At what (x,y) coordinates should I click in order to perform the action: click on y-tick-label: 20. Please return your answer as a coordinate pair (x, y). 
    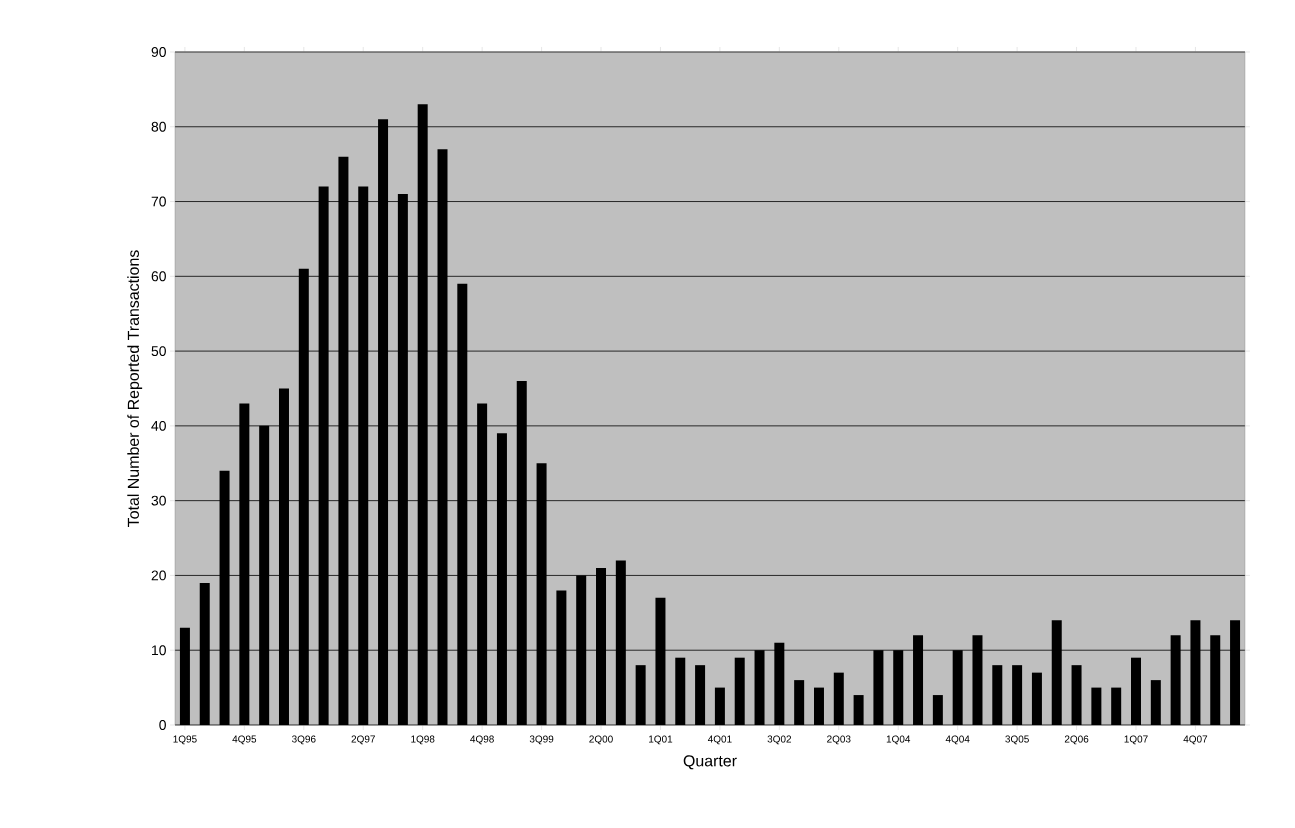
    Looking at the image, I should click on (158, 575).